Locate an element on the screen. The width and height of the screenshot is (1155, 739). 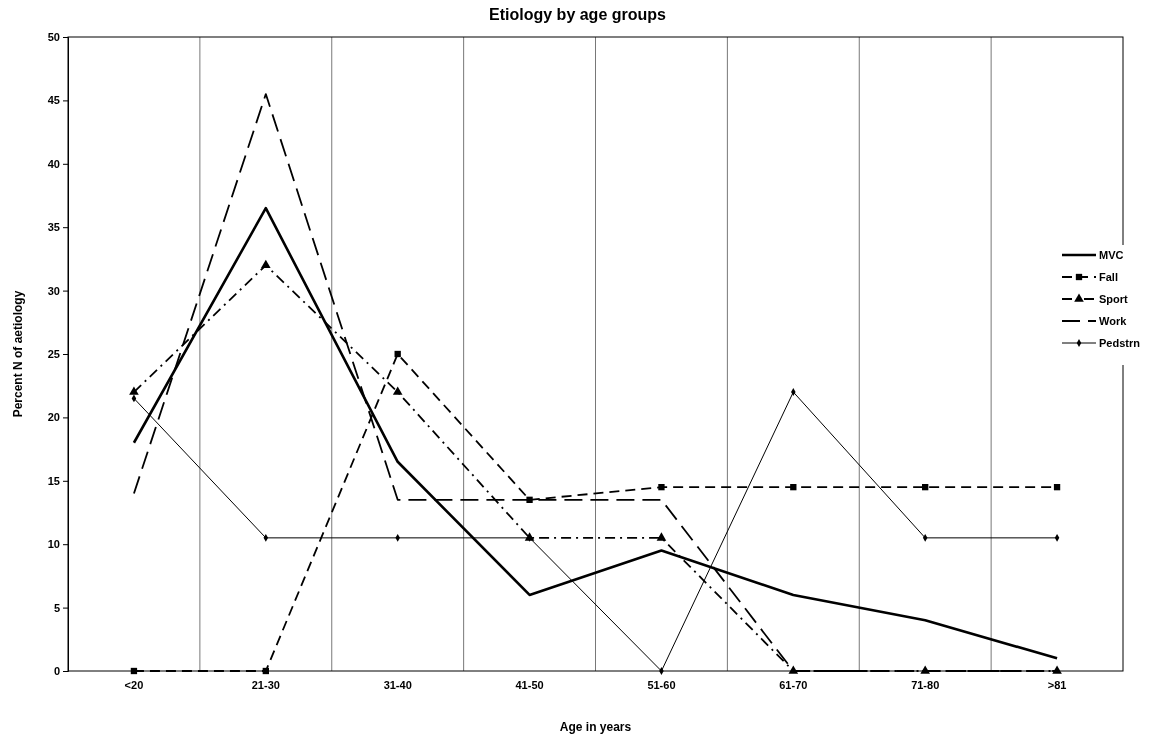
y-tick-label: 10 is located at coordinates (53, 544).